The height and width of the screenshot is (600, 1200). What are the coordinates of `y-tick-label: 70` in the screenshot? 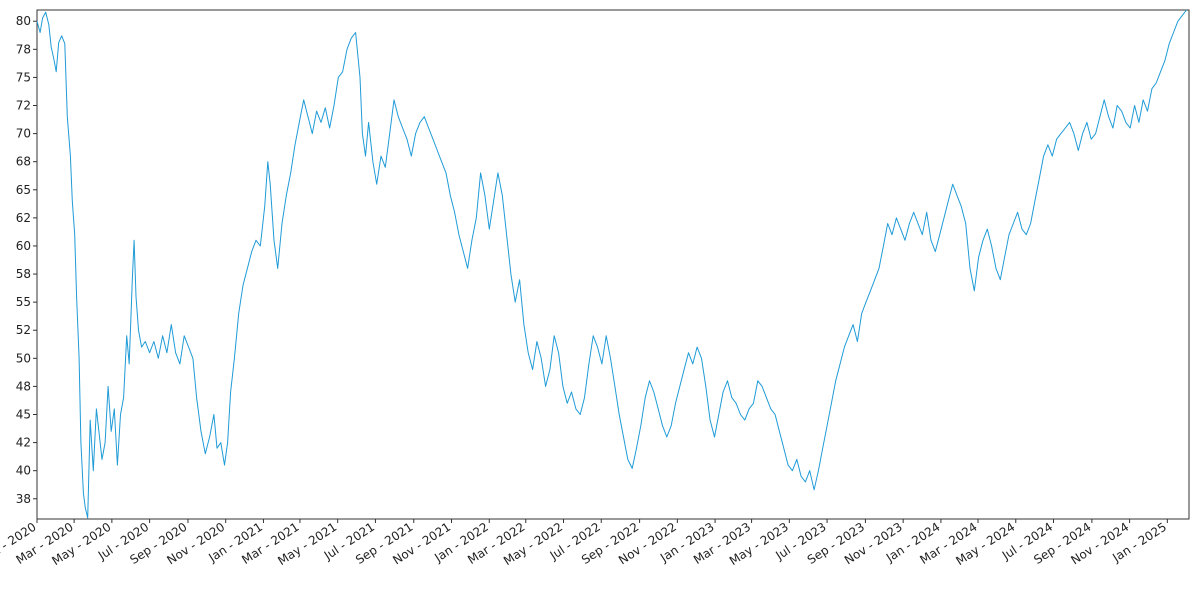 It's located at (23, 134).